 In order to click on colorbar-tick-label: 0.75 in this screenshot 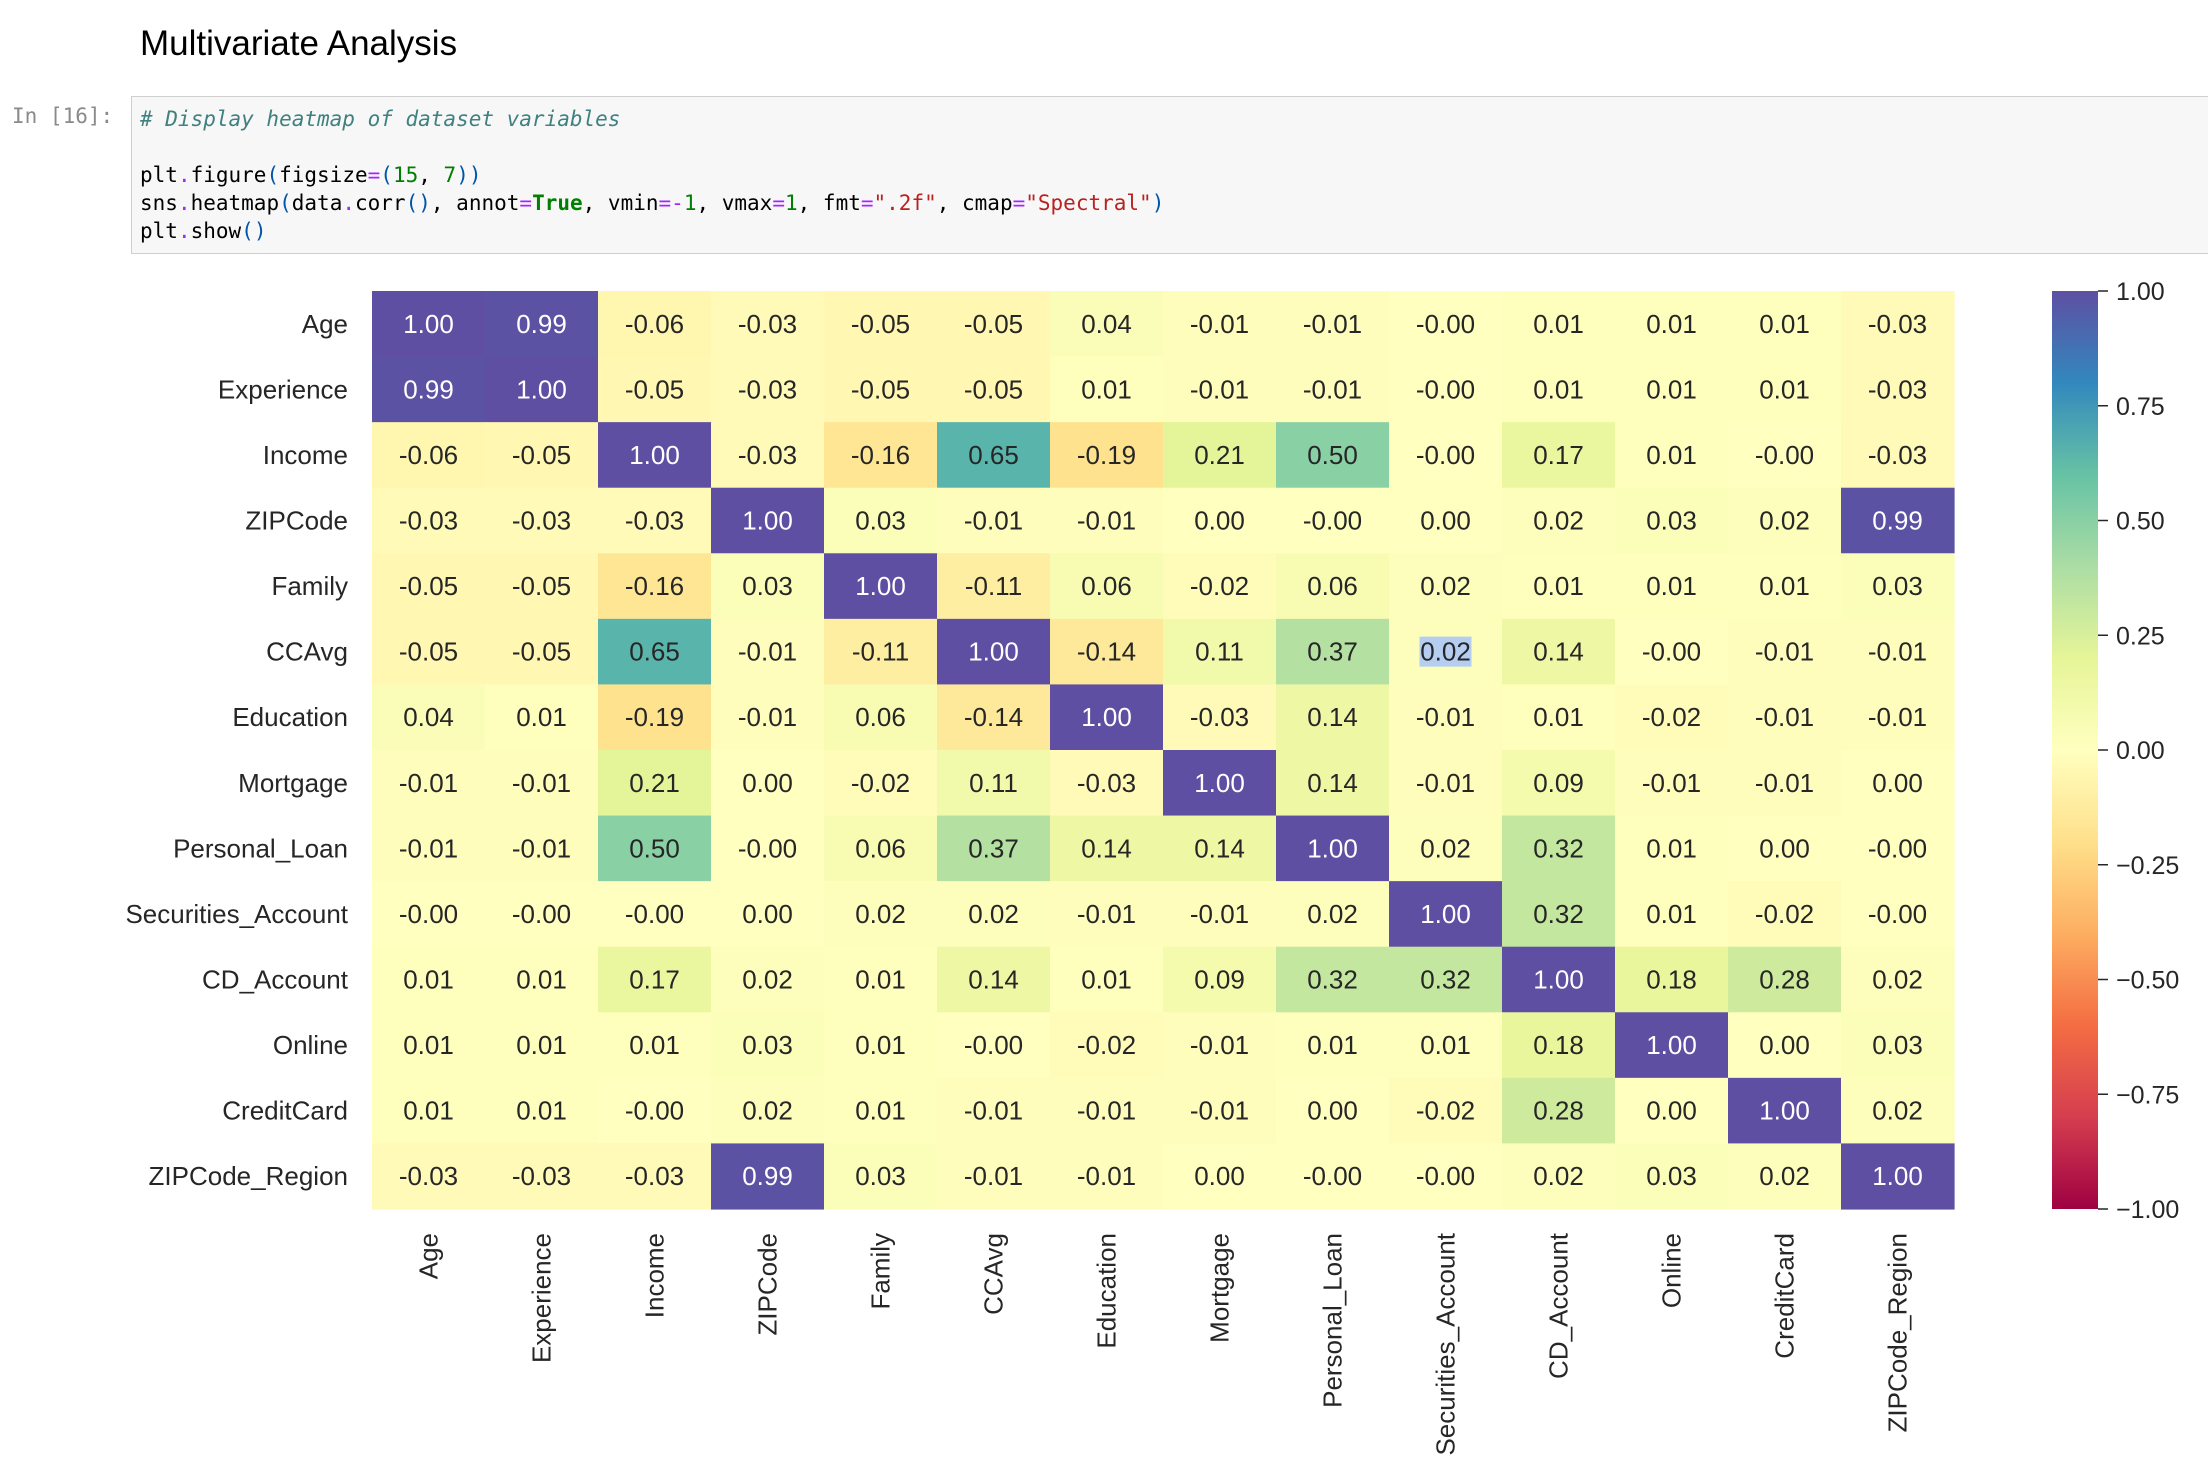, I will do `click(2140, 407)`.